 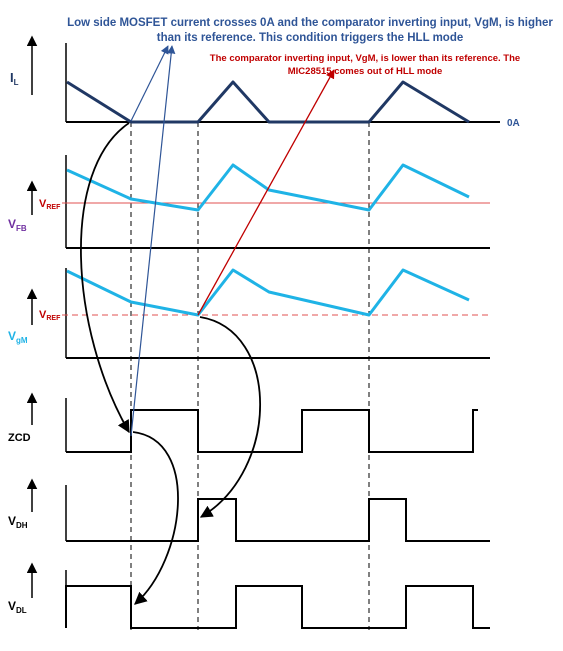 I want to click on red-arrow-to-vref-crossing, so click(x=266, y=192).